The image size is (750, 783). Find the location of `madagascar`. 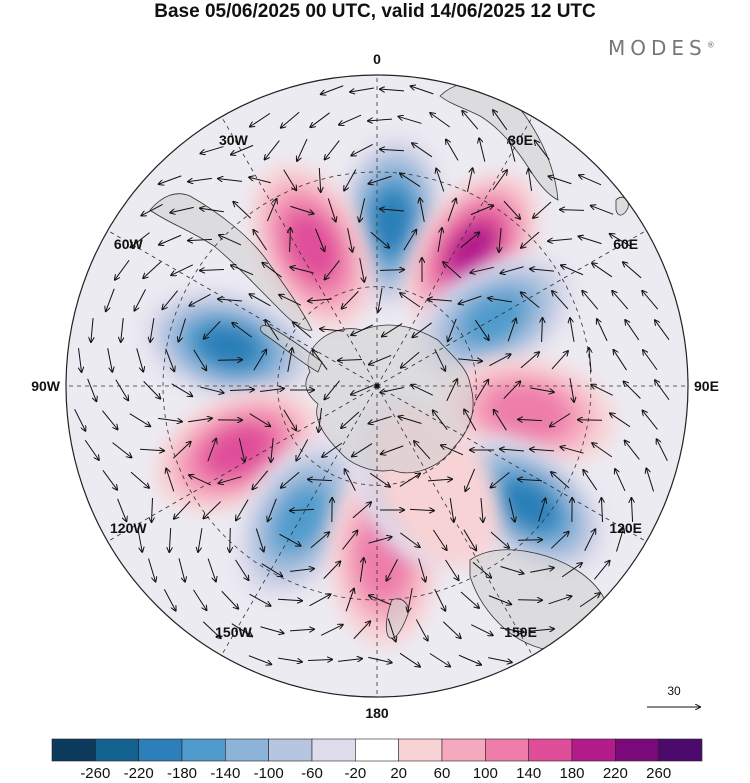

madagascar is located at coordinates (622, 206).